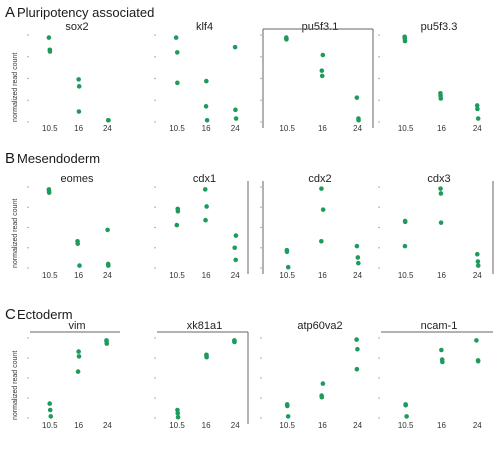  Describe the element at coordinates (10, 314) in the screenshot. I see `section-c-letter: C` at that location.